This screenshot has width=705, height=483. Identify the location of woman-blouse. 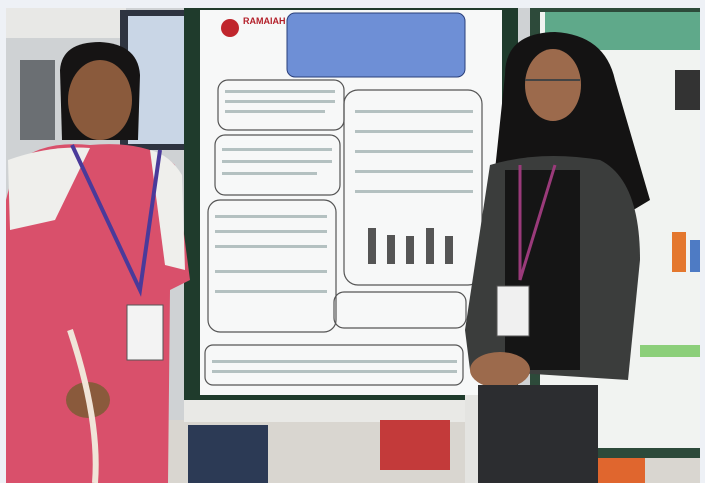
(49, 188).